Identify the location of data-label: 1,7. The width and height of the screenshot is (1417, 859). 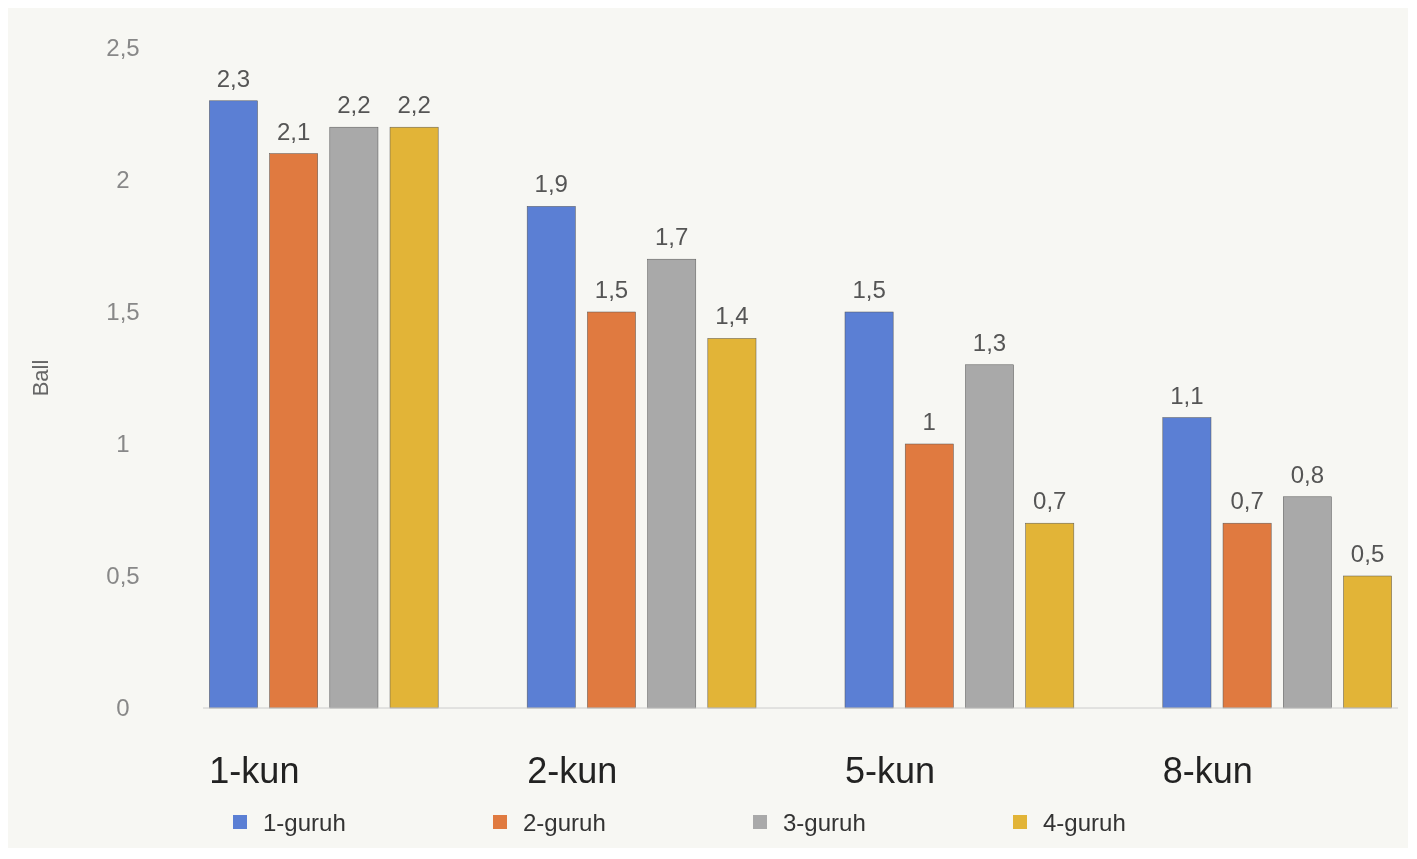
(672, 237).